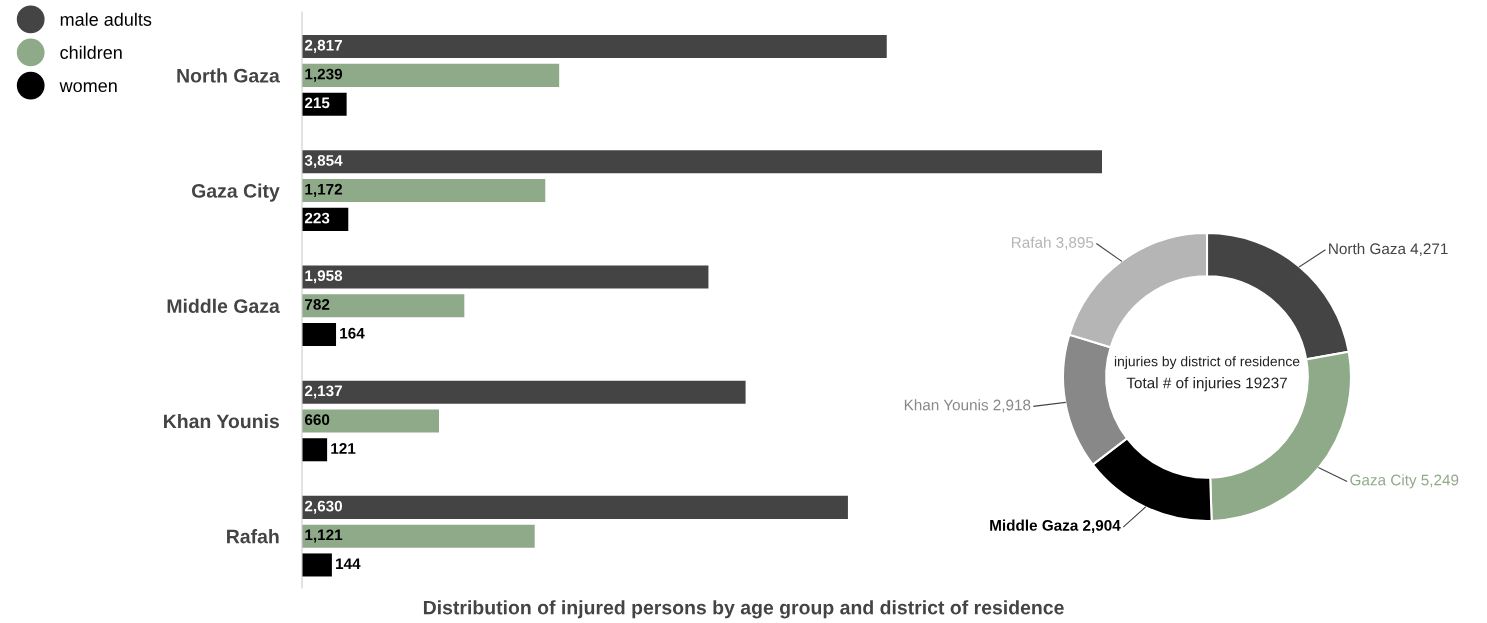 The width and height of the screenshot is (1487, 623). I want to click on data-label: 223, so click(317, 218).